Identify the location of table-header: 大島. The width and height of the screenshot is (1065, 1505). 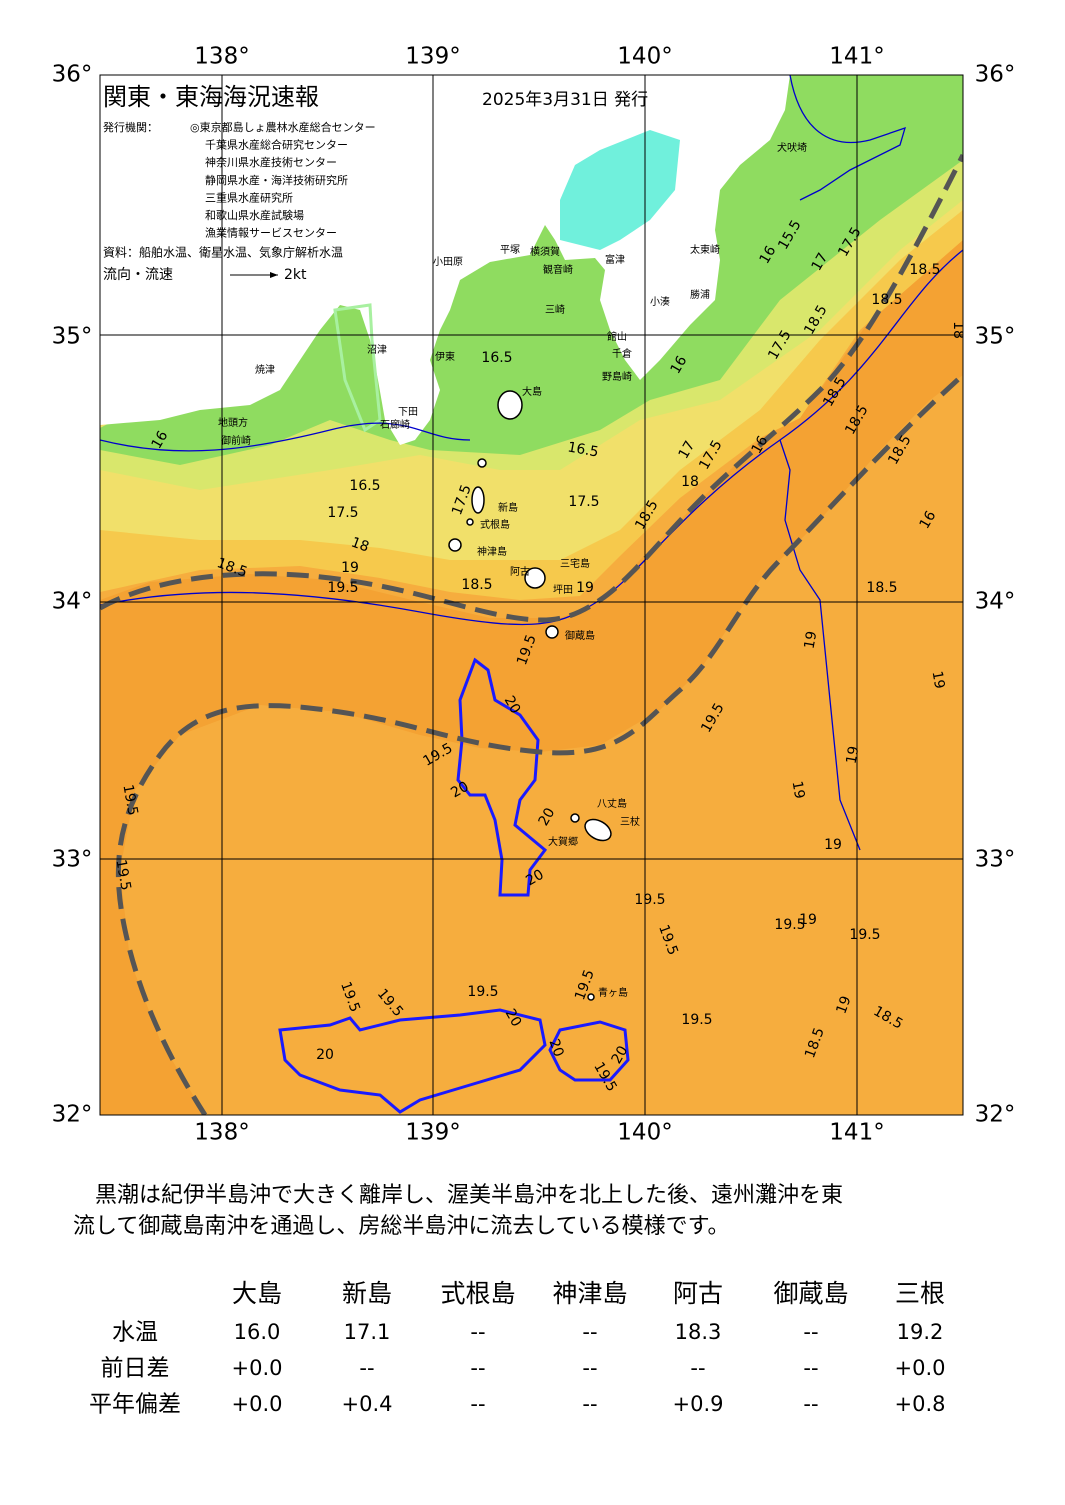
(257, 1293).